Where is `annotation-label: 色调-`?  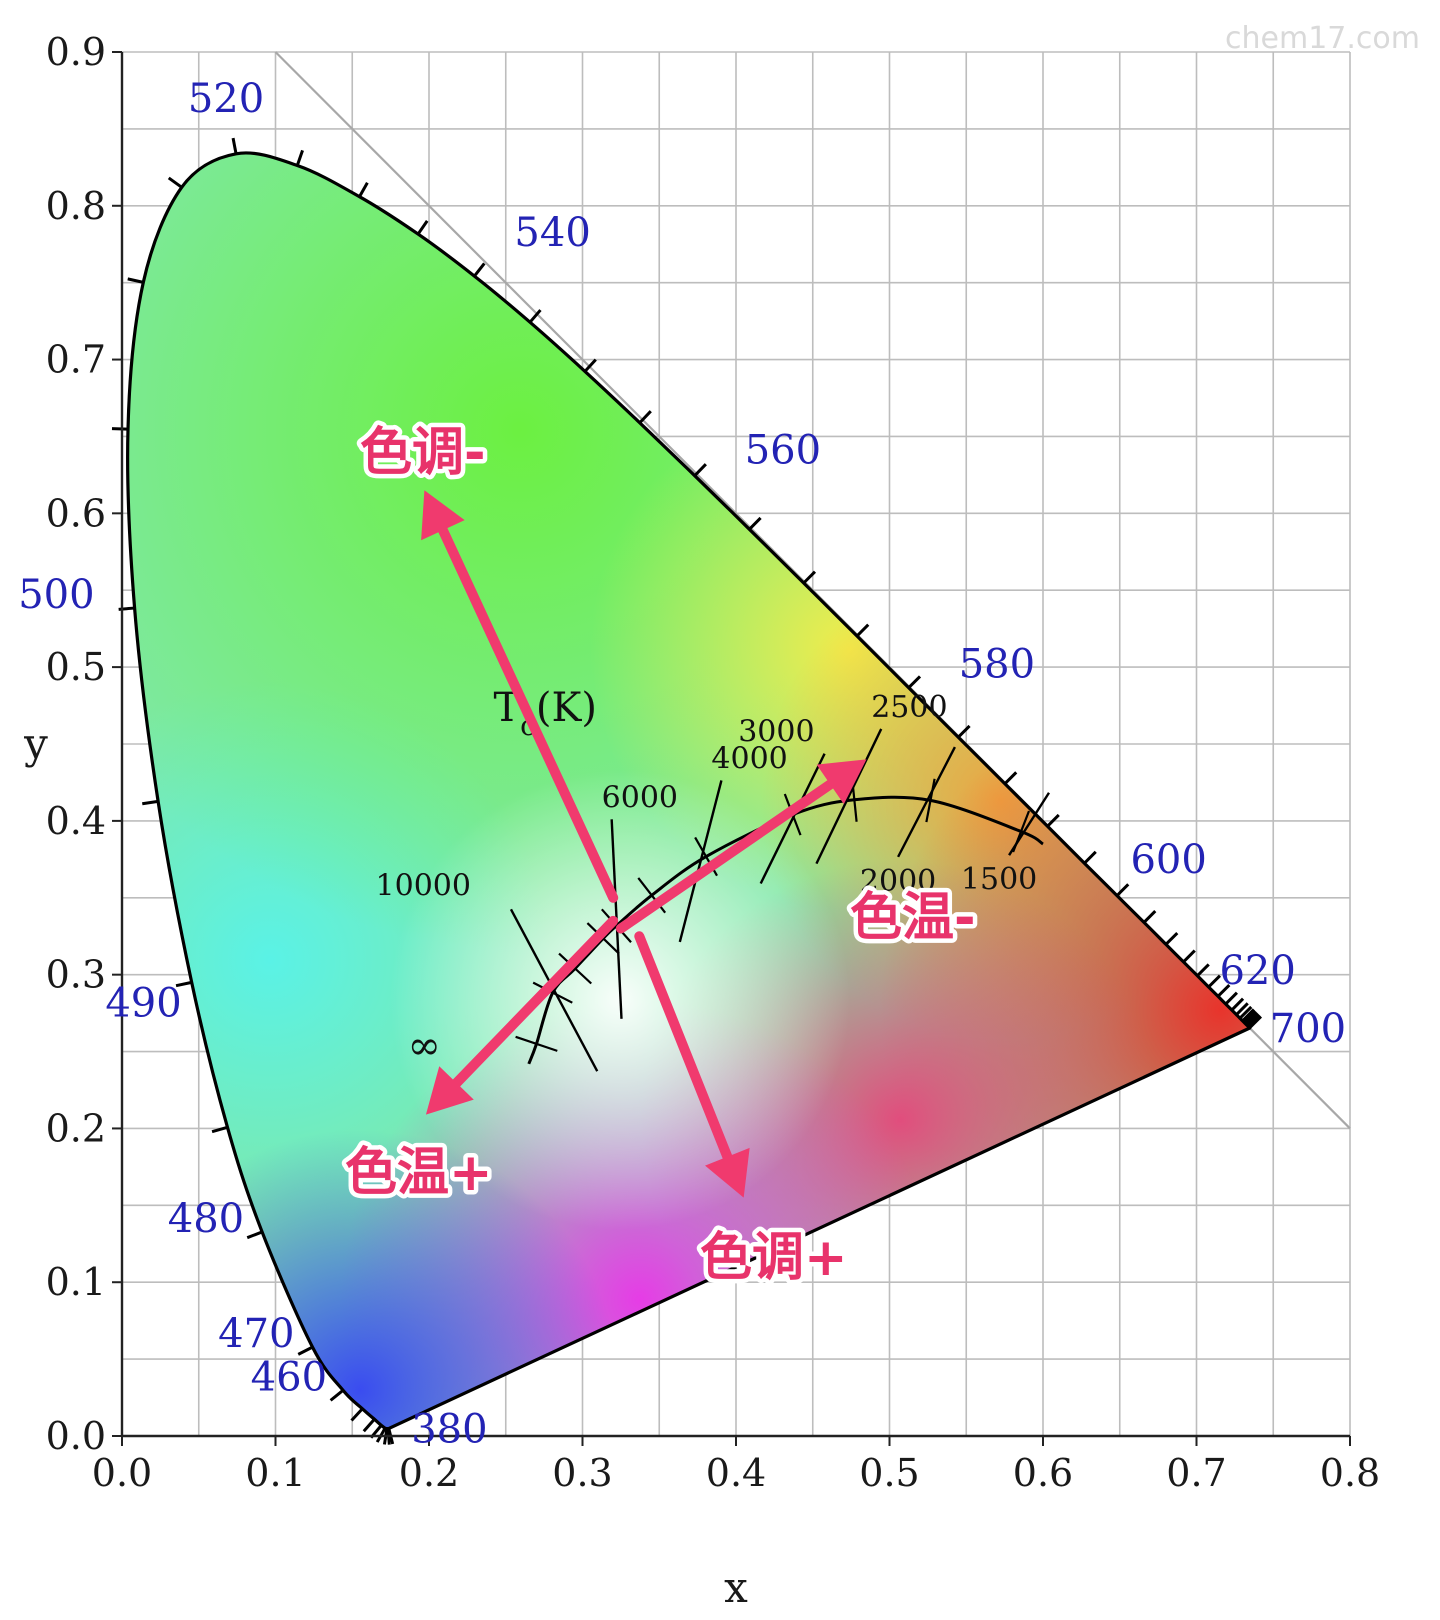 annotation-label: 色调- is located at coordinates (423, 453).